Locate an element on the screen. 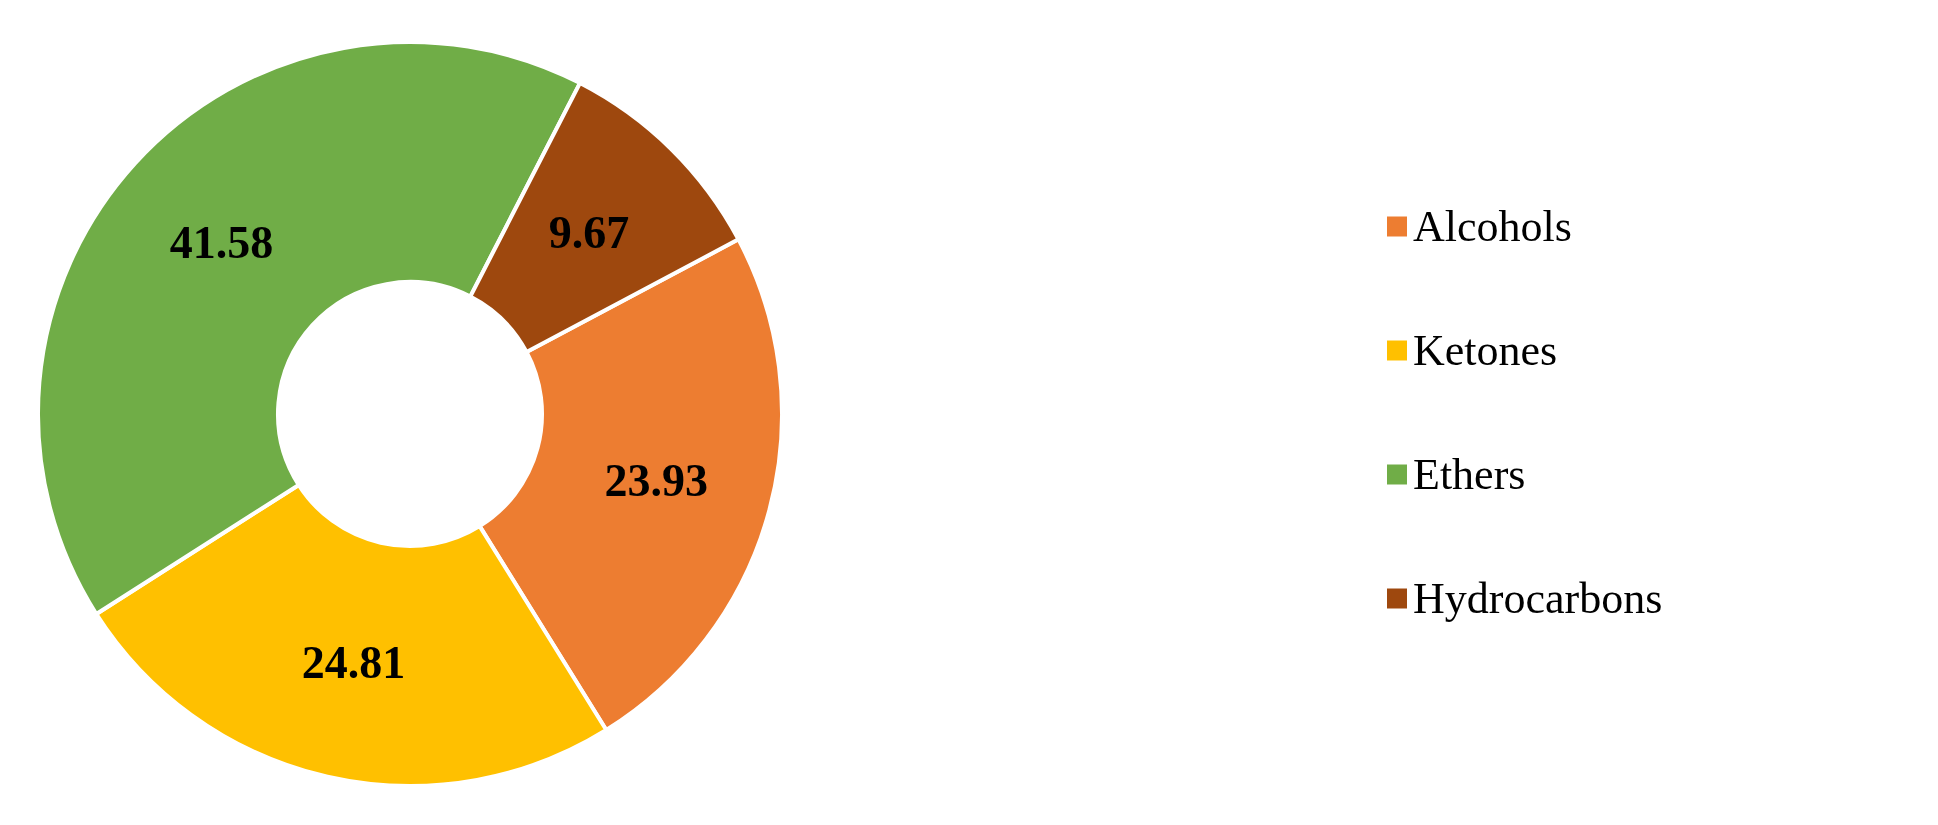  legend-label: Ethers is located at coordinates (1469, 474).